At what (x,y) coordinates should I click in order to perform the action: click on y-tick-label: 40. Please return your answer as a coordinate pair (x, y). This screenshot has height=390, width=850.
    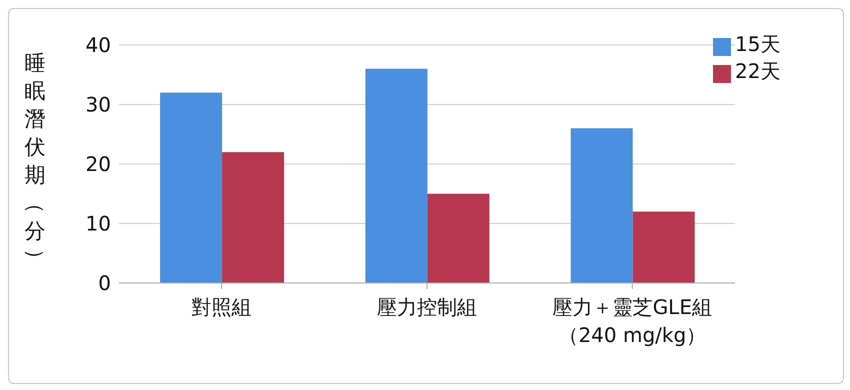
    Looking at the image, I should click on (98, 45).